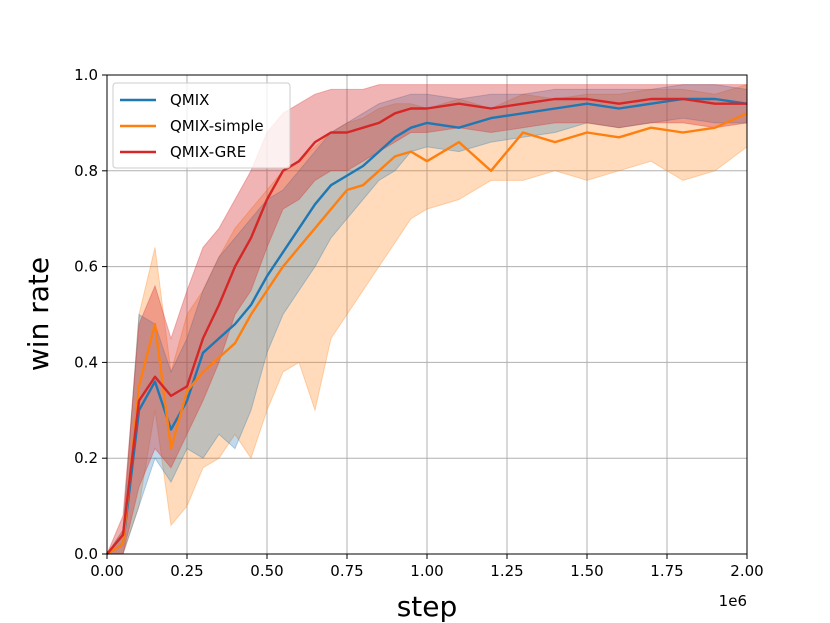 Image resolution: width=830 pixels, height=623 pixels. What do you see at coordinates (86, 171) in the screenshot?
I see `y-tick-label: 0.8` at bounding box center [86, 171].